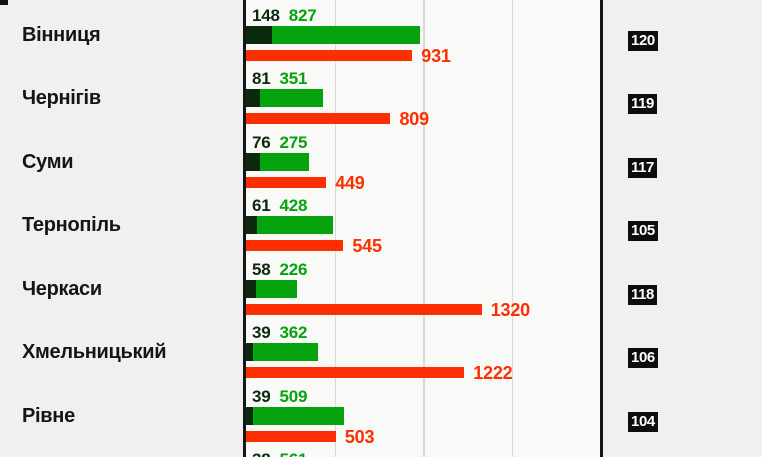 This screenshot has width=762, height=457. I want to click on badge-count: 119, so click(642, 104).